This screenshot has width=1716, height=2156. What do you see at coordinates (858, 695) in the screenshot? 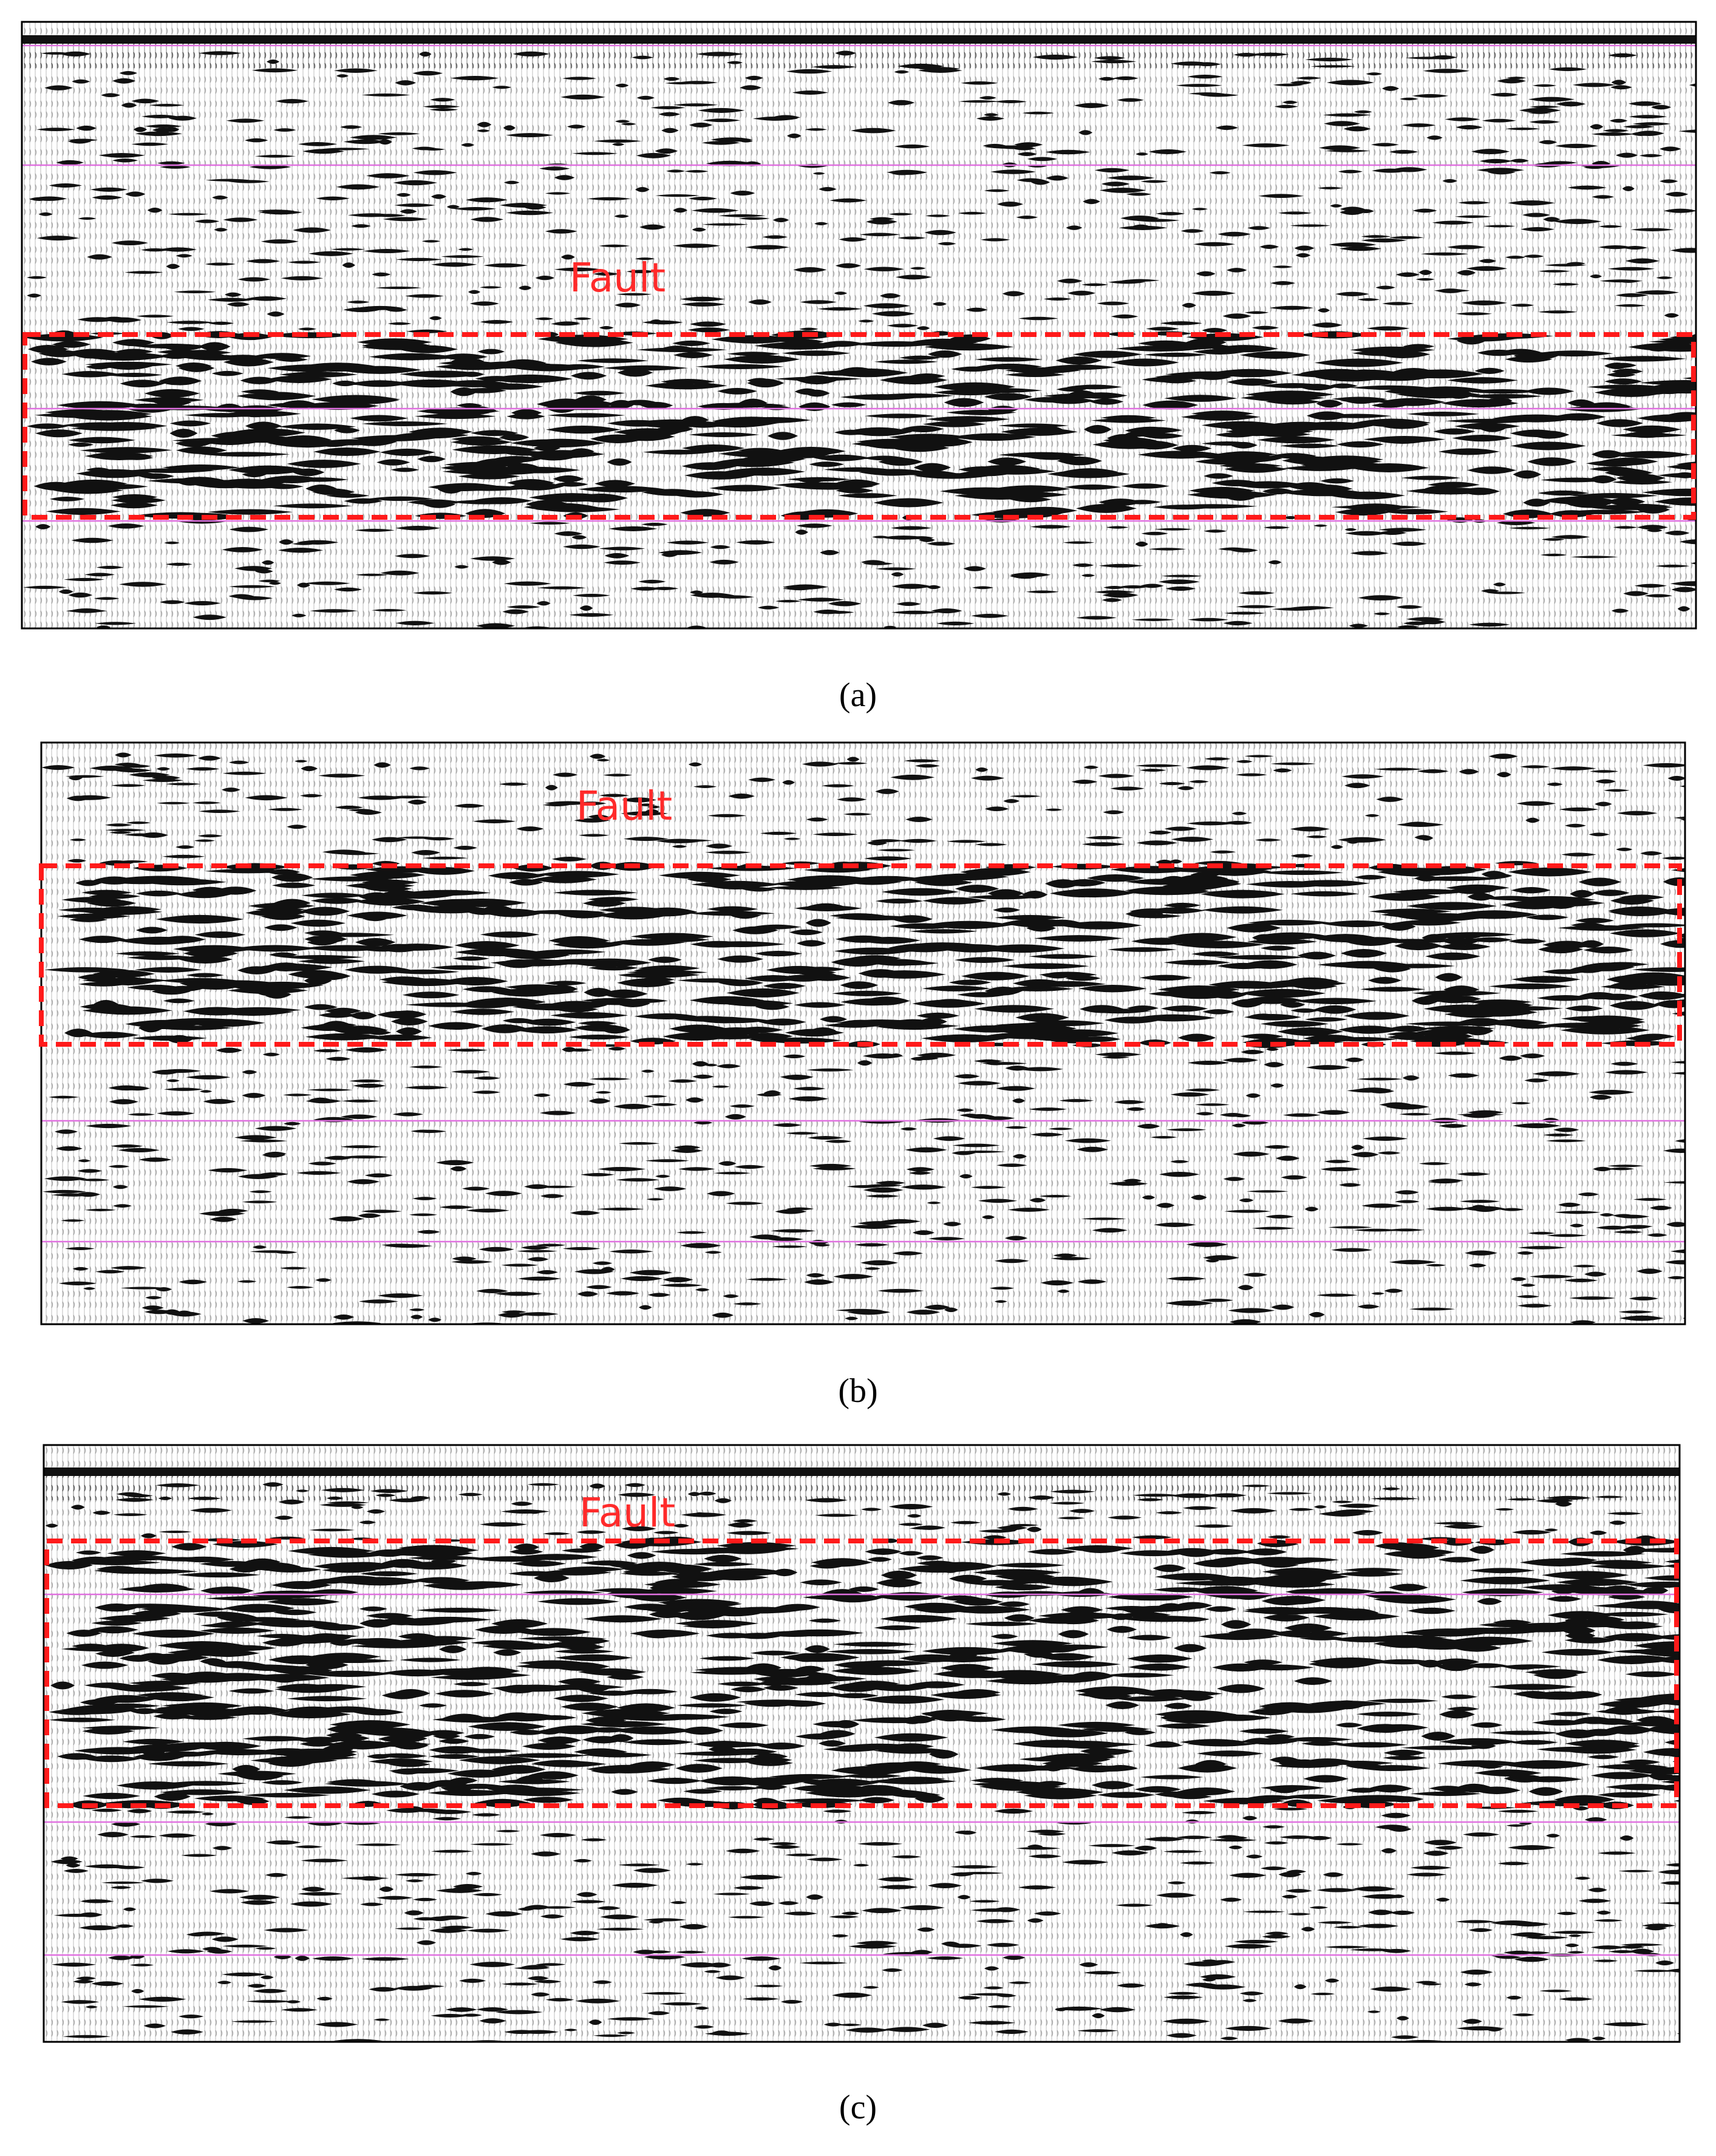
I see `panel-caption: (a)` at bounding box center [858, 695].